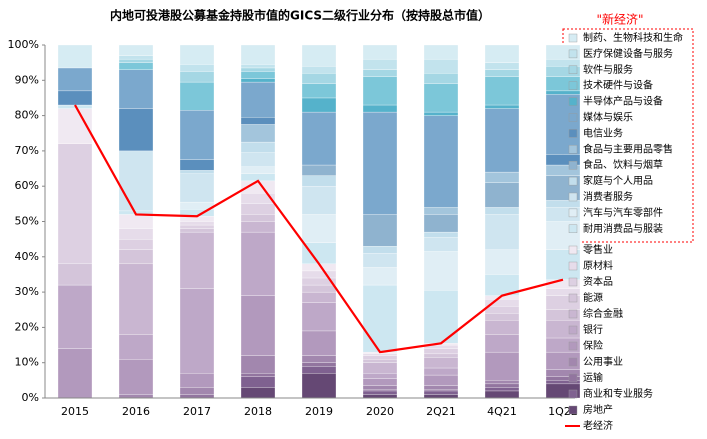 The image size is (707, 439). Describe the element at coordinates (628, 135) in the screenshot. I see `new-economy-box` at that location.